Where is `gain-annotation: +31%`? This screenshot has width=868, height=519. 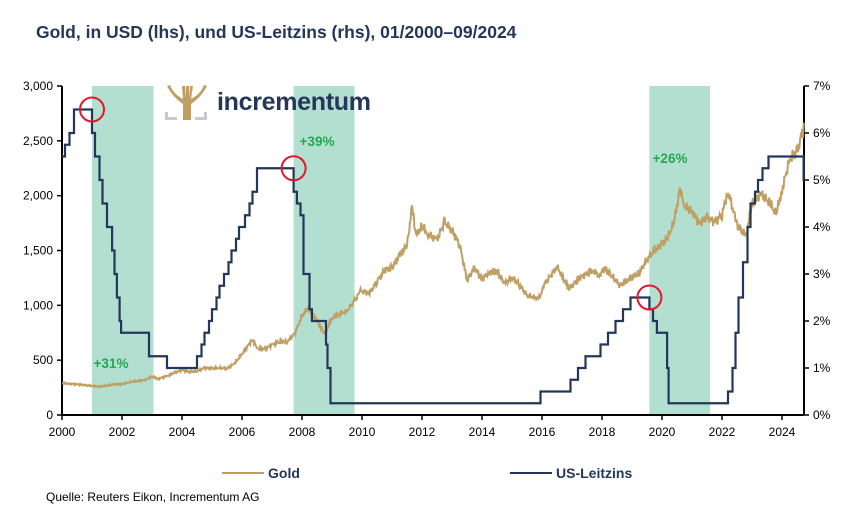 gain-annotation: +31% is located at coordinates (111, 363).